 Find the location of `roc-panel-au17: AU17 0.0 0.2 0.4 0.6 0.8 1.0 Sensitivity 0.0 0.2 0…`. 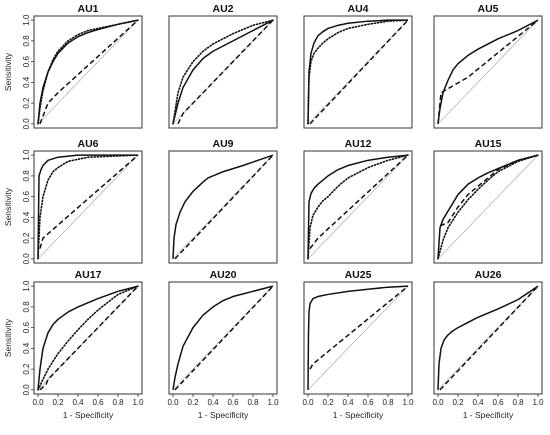

roc-panel-au17: AU17 0.0 0.2 0.4 0.6 0.8 1.0 Sensitivity 0.0 0.2 0… is located at coordinates (73, 344).